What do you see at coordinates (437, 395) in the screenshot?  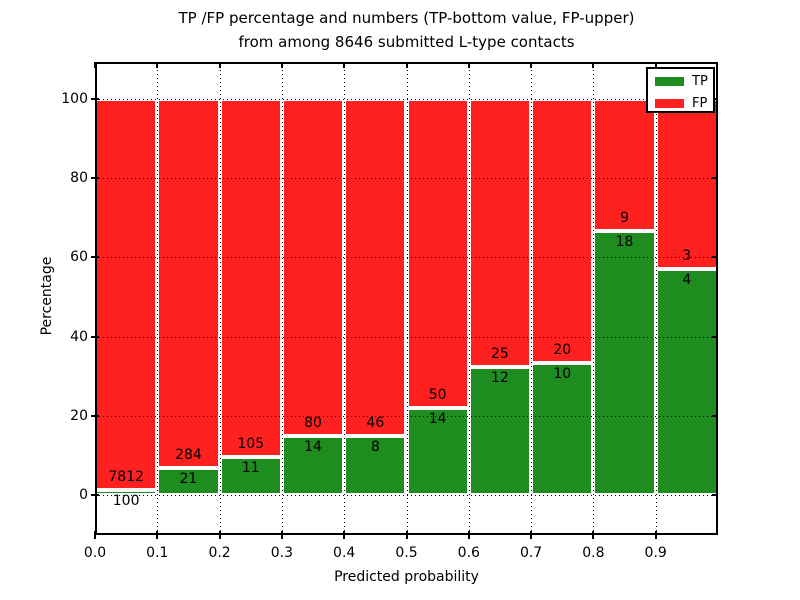 I see `fp-count-label-5: 50` at bounding box center [437, 395].